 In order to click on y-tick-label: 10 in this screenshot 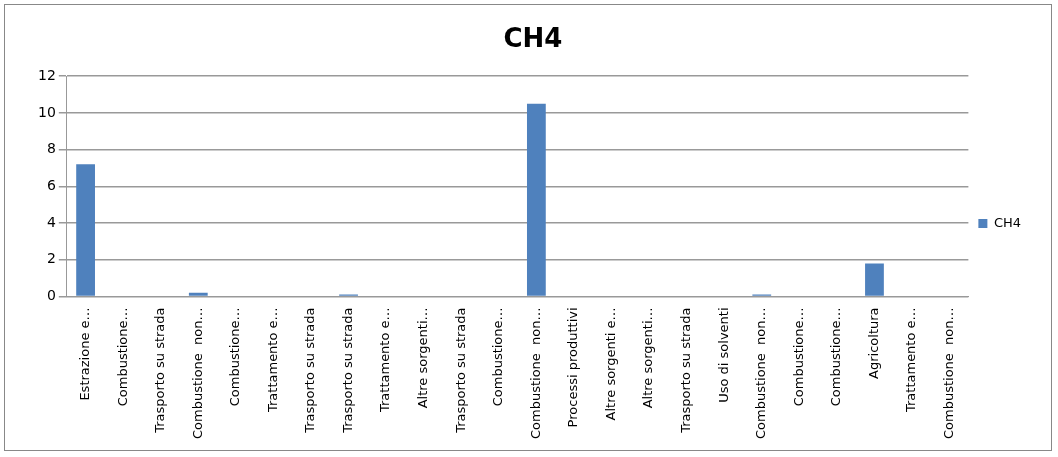, I will do `click(46, 111)`.